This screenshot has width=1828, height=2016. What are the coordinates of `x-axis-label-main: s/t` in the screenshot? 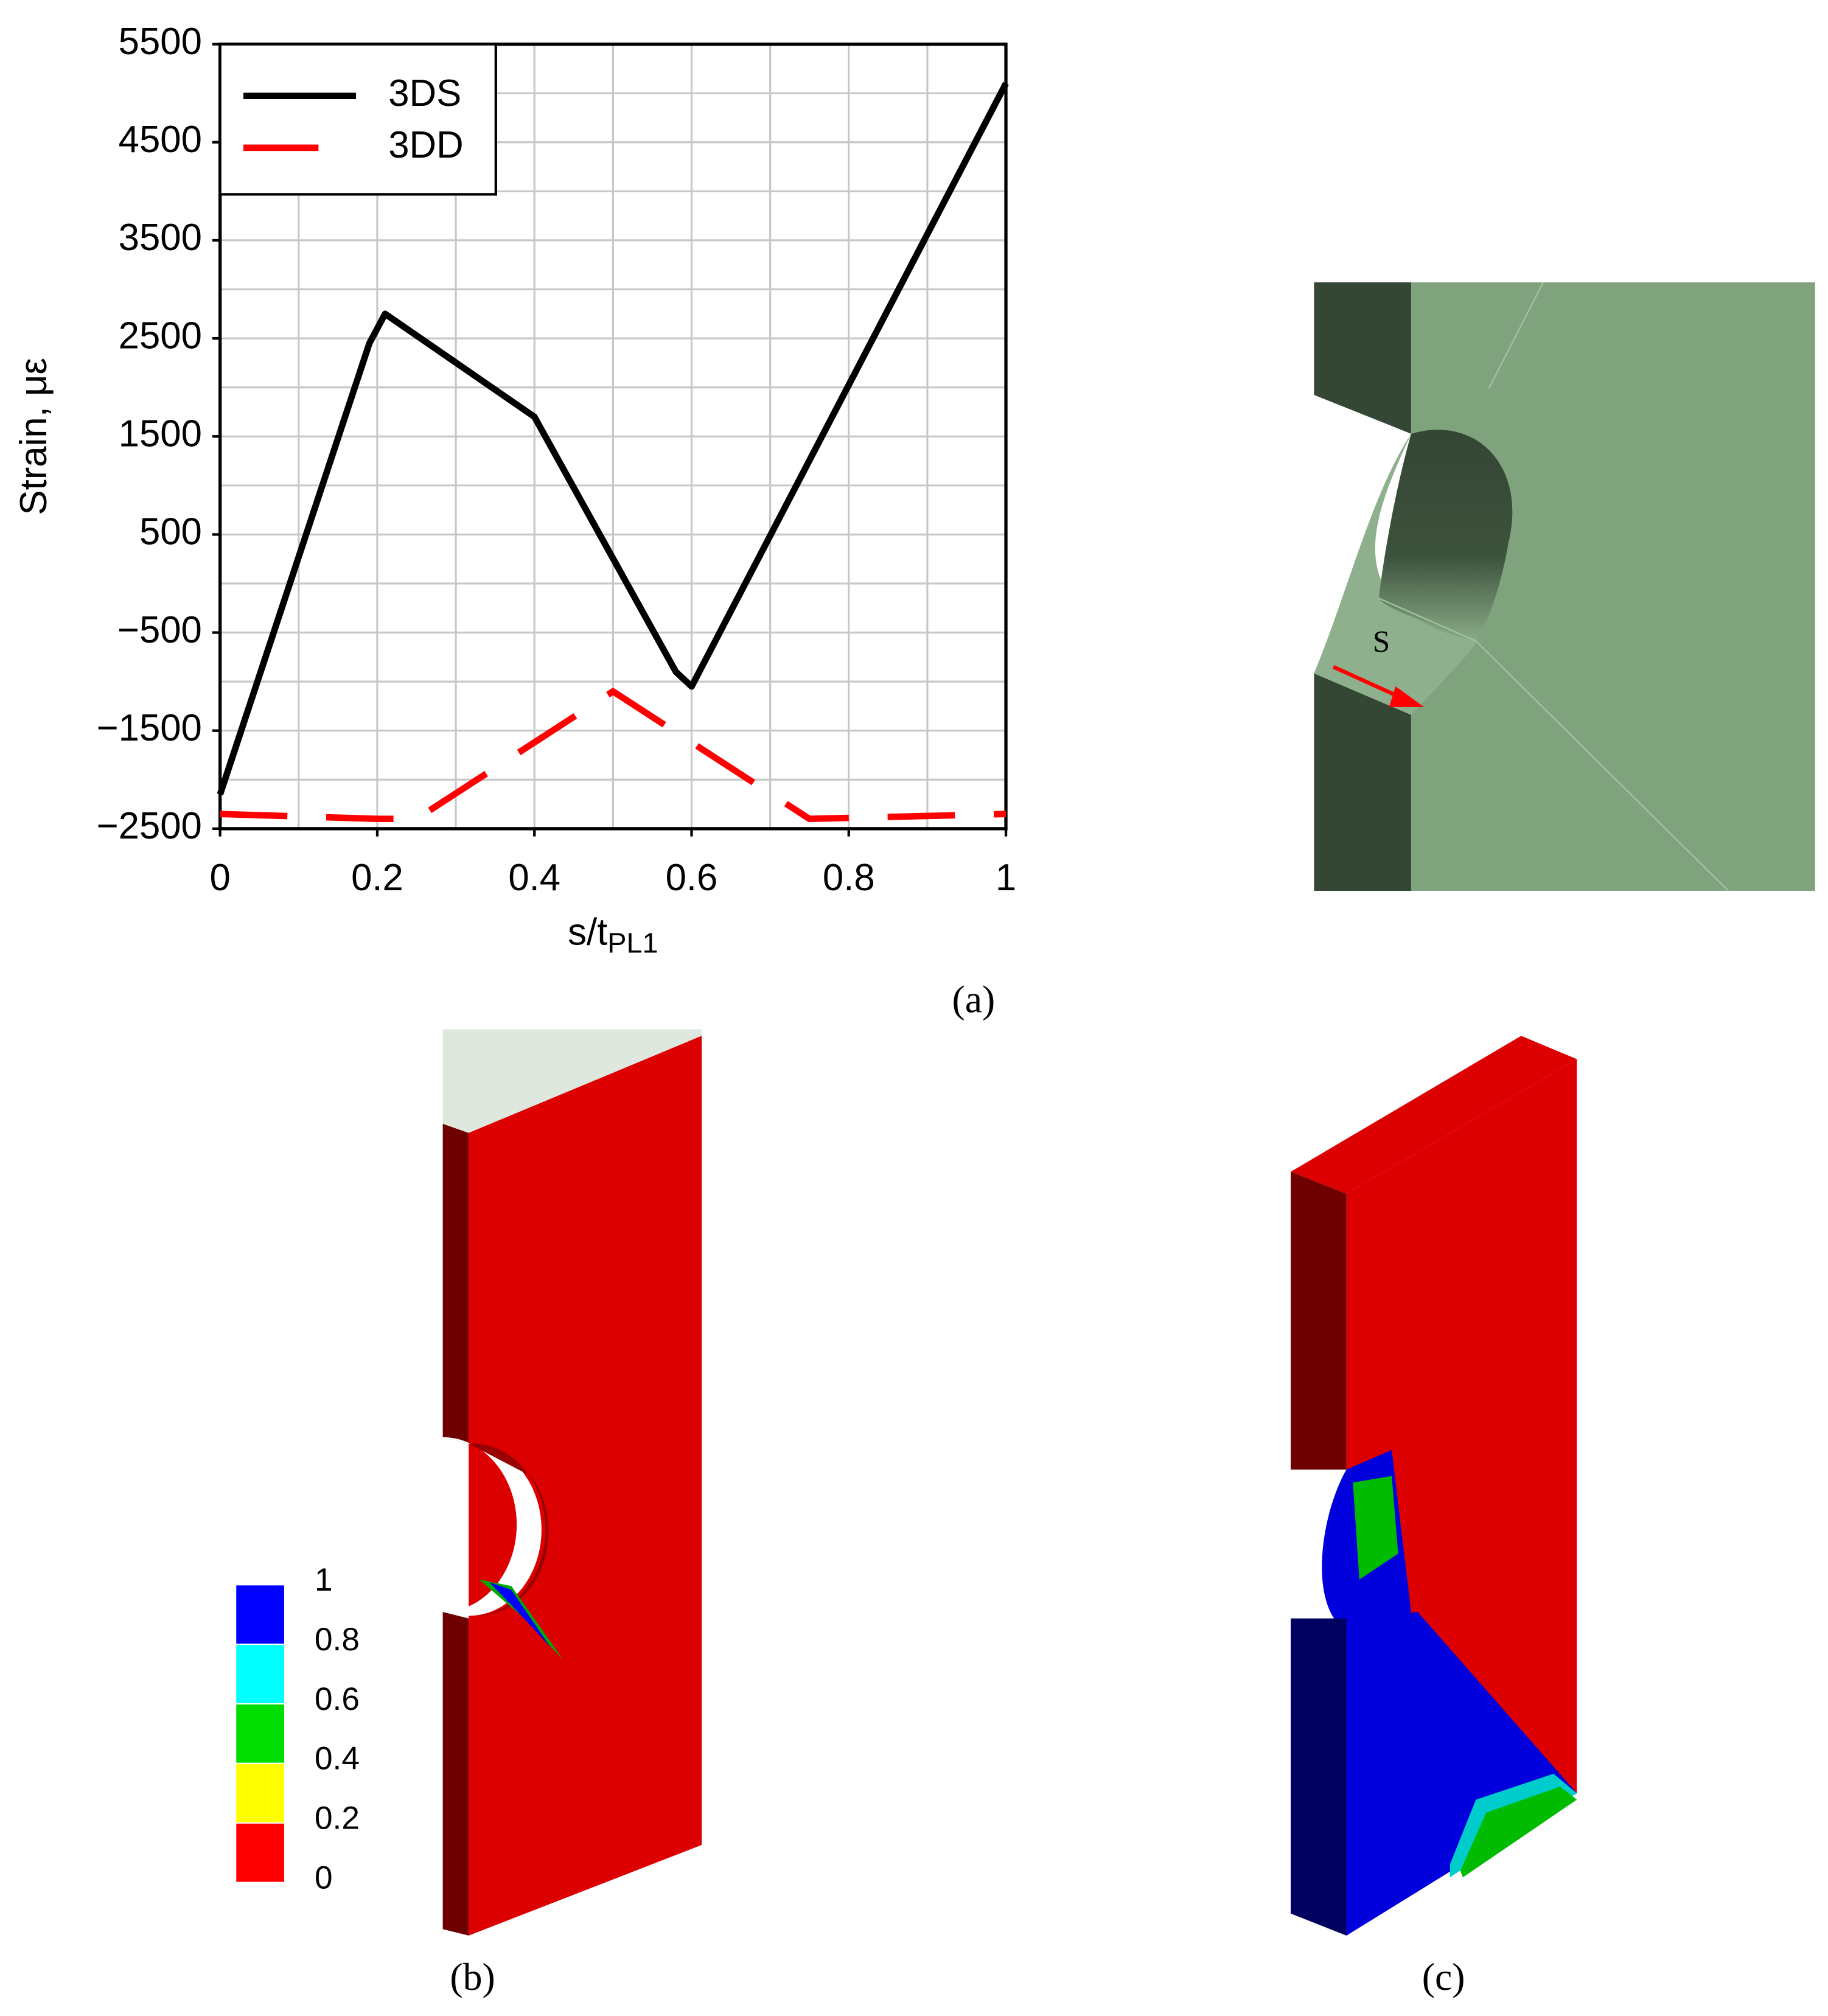 It's located at (587, 933).